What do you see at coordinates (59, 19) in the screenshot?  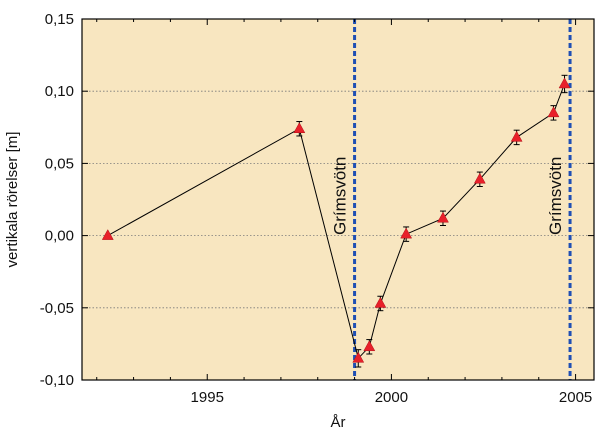 I see `y-tick-label: 0,15` at bounding box center [59, 19].